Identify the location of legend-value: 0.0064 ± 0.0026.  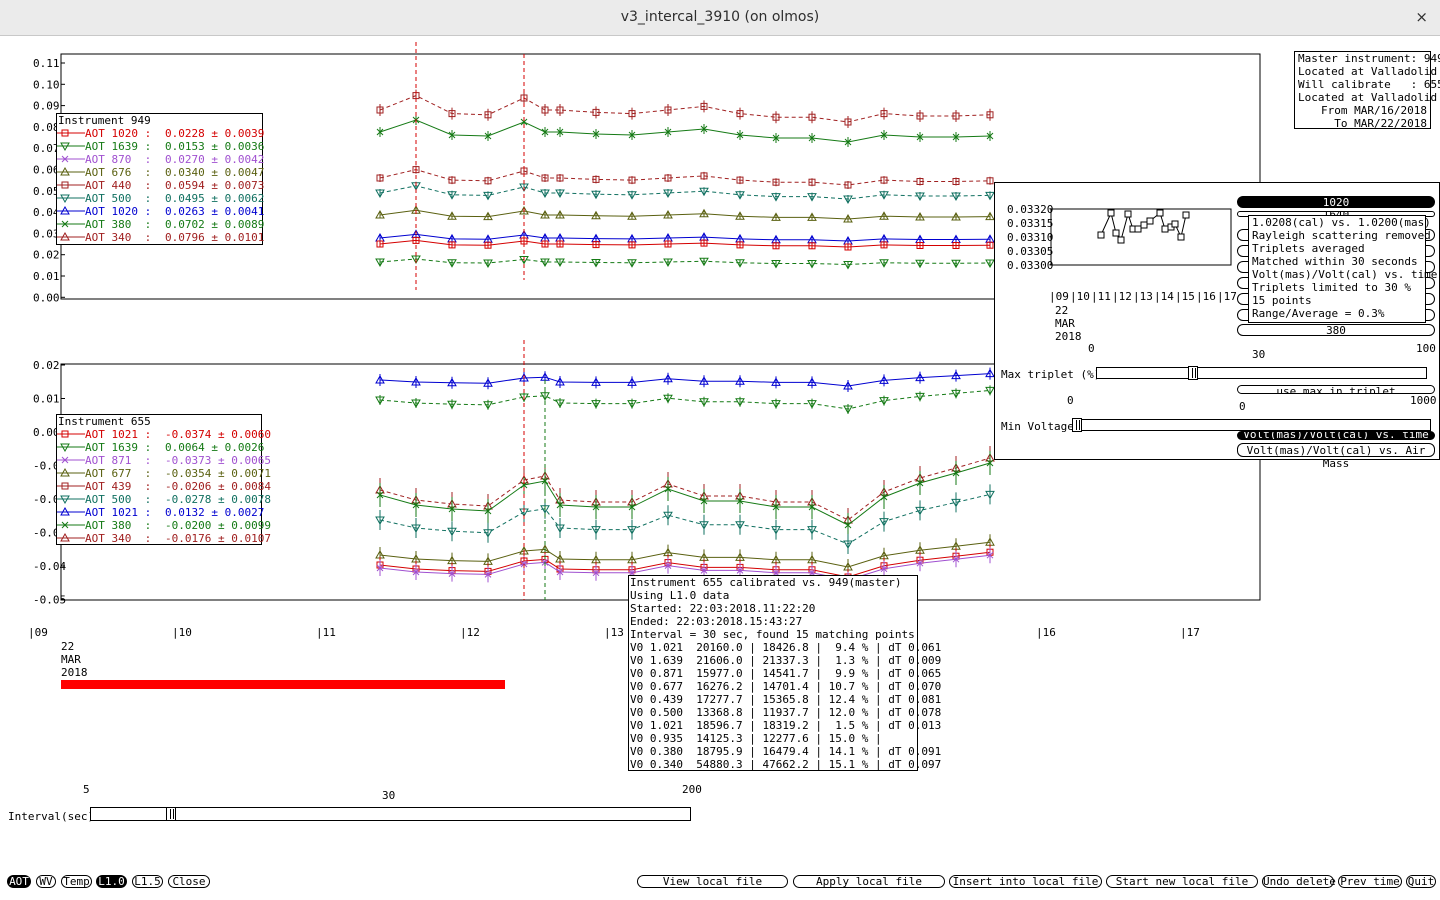
(215, 447).